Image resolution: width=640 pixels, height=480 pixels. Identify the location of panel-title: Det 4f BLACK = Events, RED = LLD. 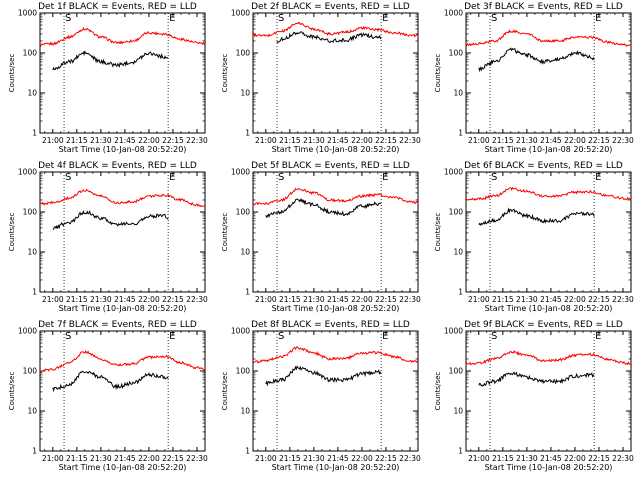
(117, 166).